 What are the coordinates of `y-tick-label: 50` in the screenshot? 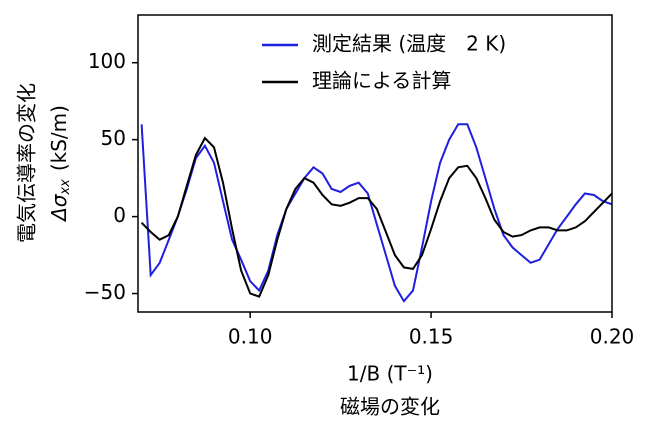 It's located at (113, 138).